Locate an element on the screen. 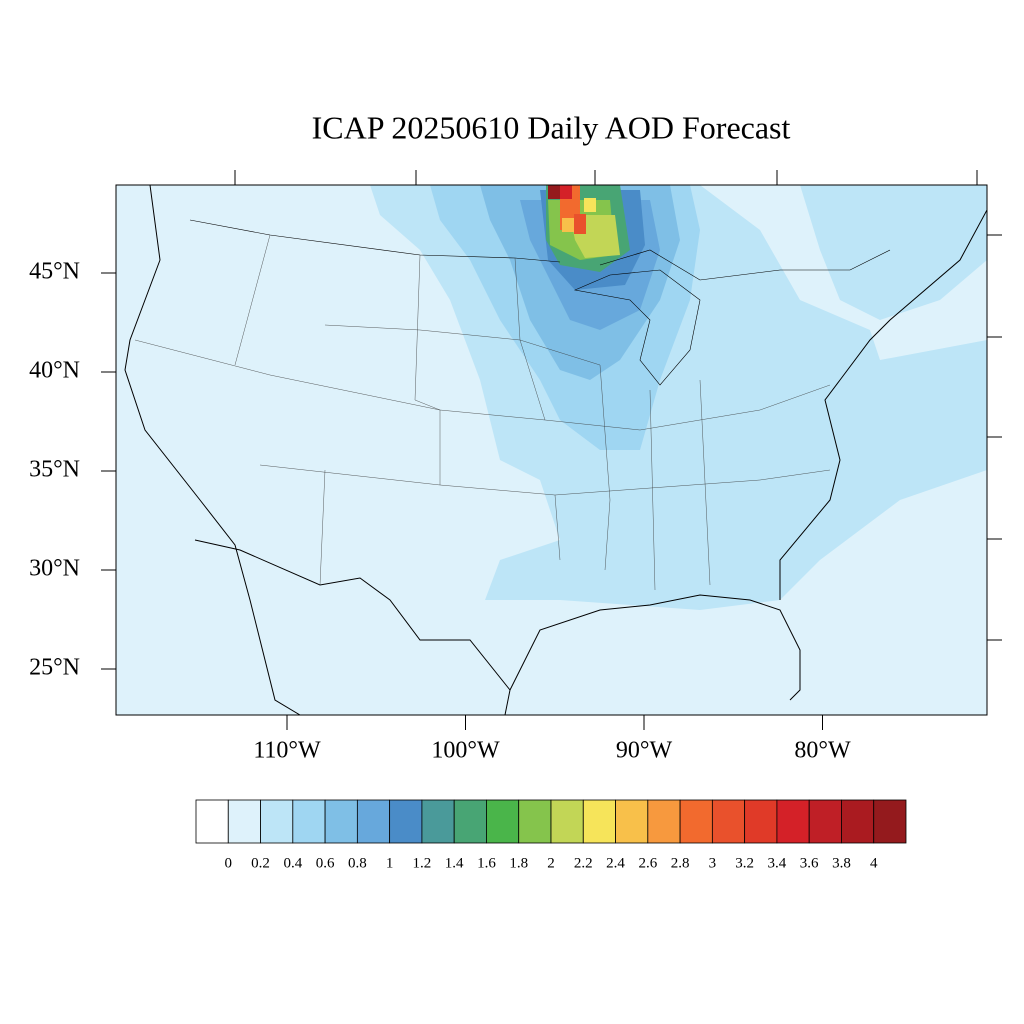 This screenshot has width=1024, height=1024. lon-label: 100°W is located at coordinates (465, 751).